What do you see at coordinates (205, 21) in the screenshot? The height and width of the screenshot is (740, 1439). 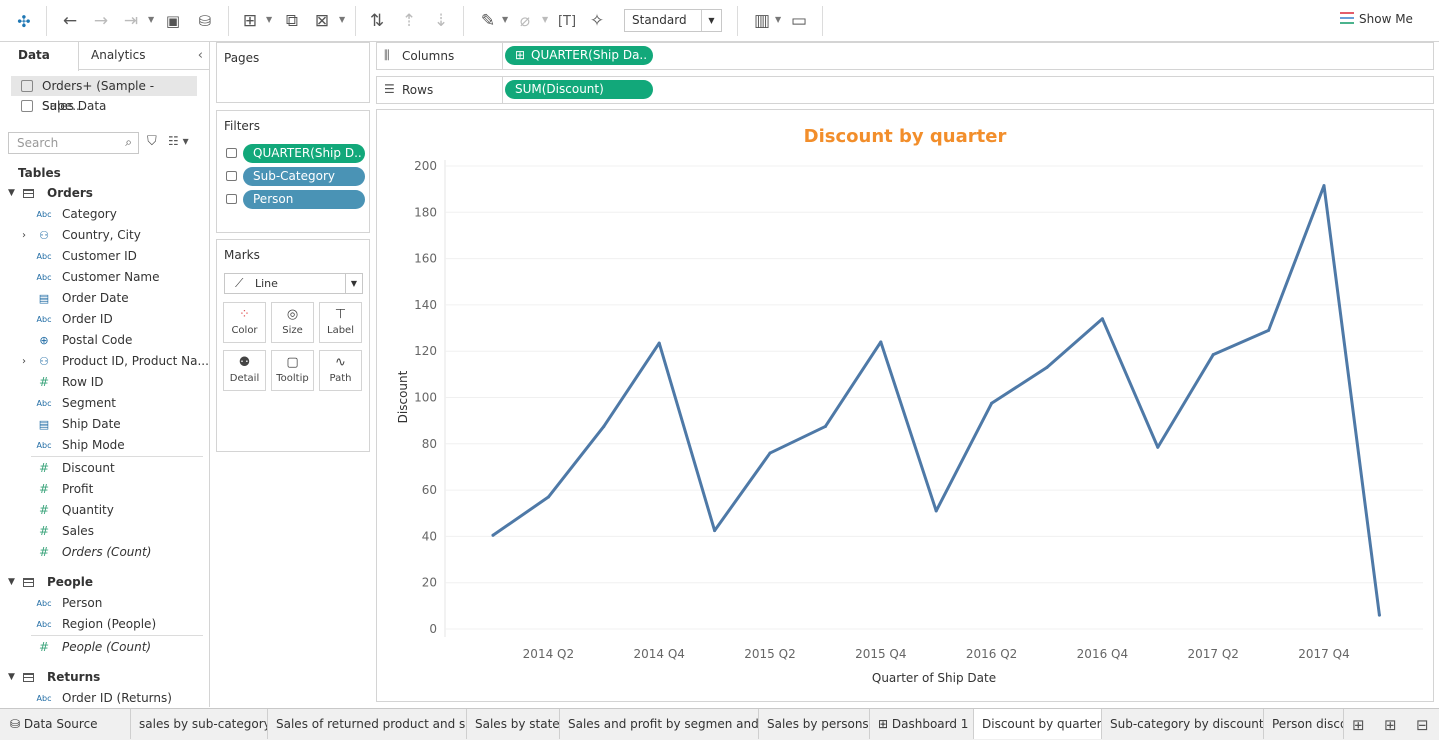 I see `new-datasource-icon: ⛁` at bounding box center [205, 21].